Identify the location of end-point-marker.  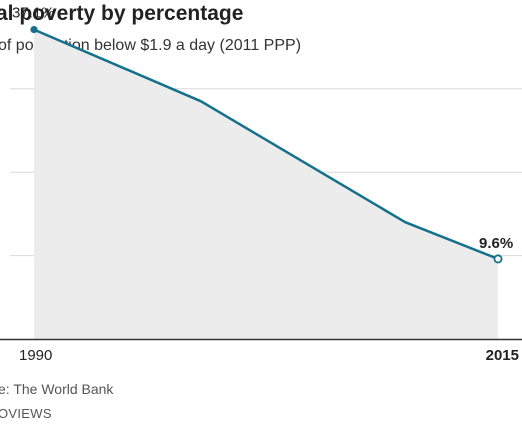
(498, 259).